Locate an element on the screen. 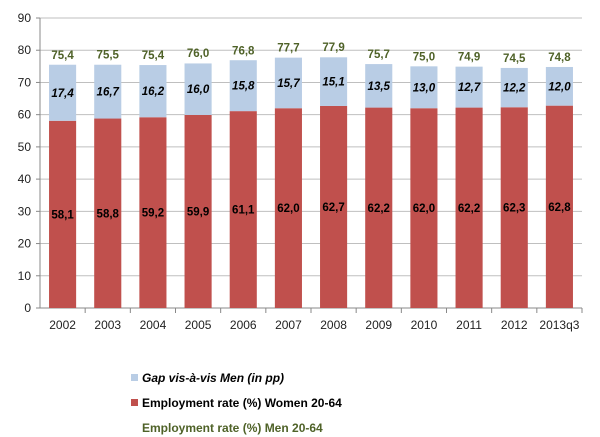 The image size is (600, 437). x-tick-label: 2003 is located at coordinates (107, 325).